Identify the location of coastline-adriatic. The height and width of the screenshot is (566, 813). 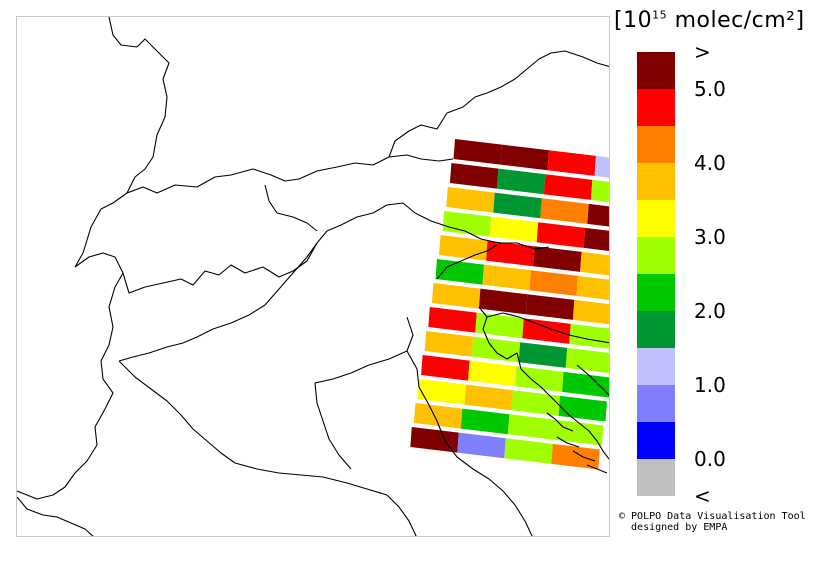
(469, 426).